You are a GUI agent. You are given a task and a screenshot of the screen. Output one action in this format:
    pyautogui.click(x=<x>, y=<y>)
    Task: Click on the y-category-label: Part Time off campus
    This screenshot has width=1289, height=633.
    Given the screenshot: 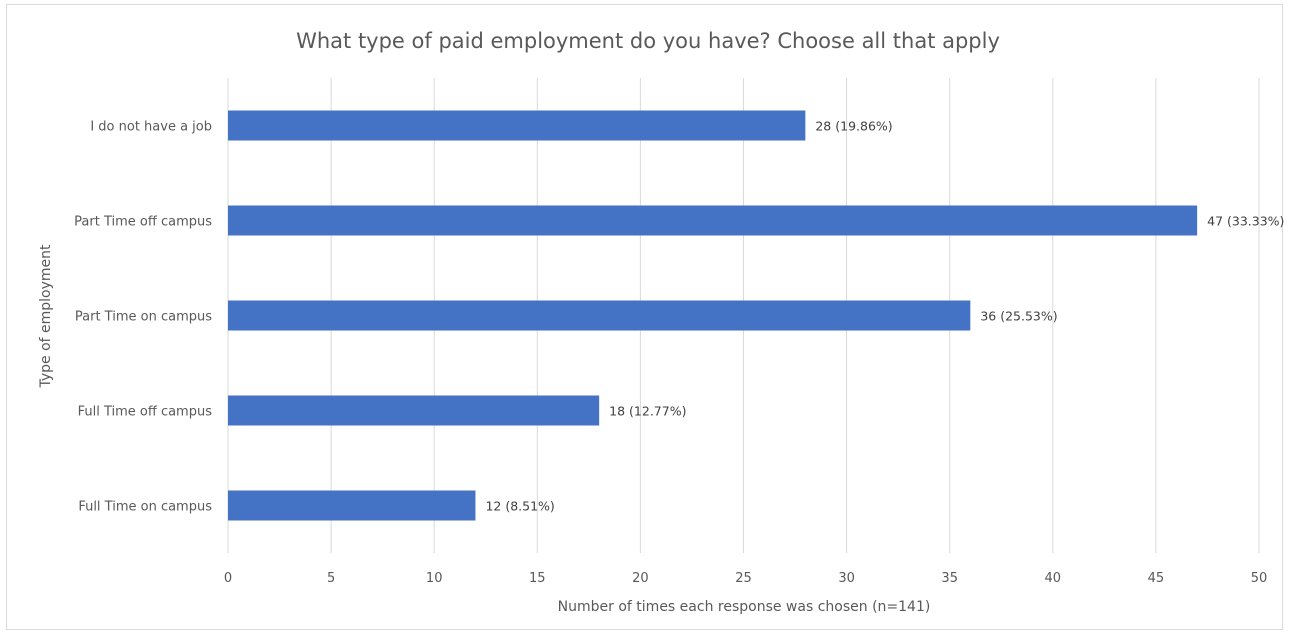 What is the action you would take?
    pyautogui.click(x=143, y=222)
    